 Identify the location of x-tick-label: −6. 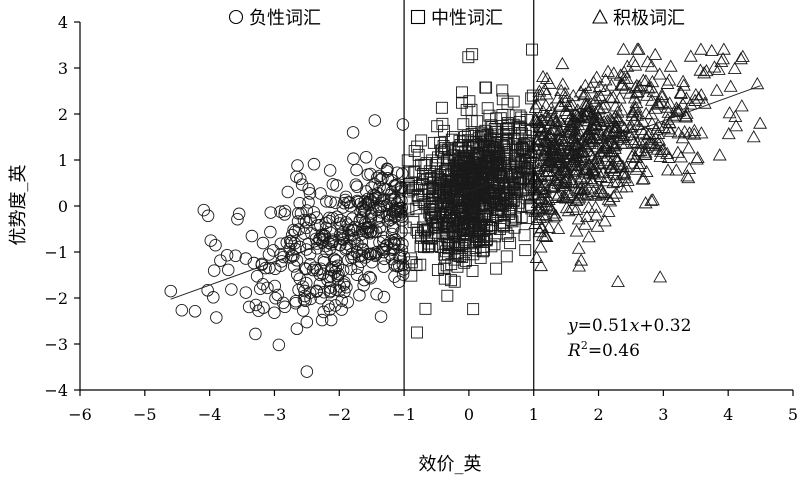
(80, 414).